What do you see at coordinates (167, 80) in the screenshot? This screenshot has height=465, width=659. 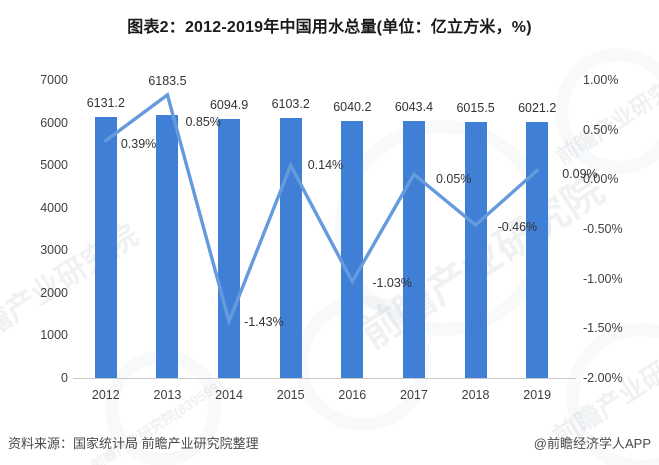 I see `bar-value-label: 6183.5` at bounding box center [167, 80].